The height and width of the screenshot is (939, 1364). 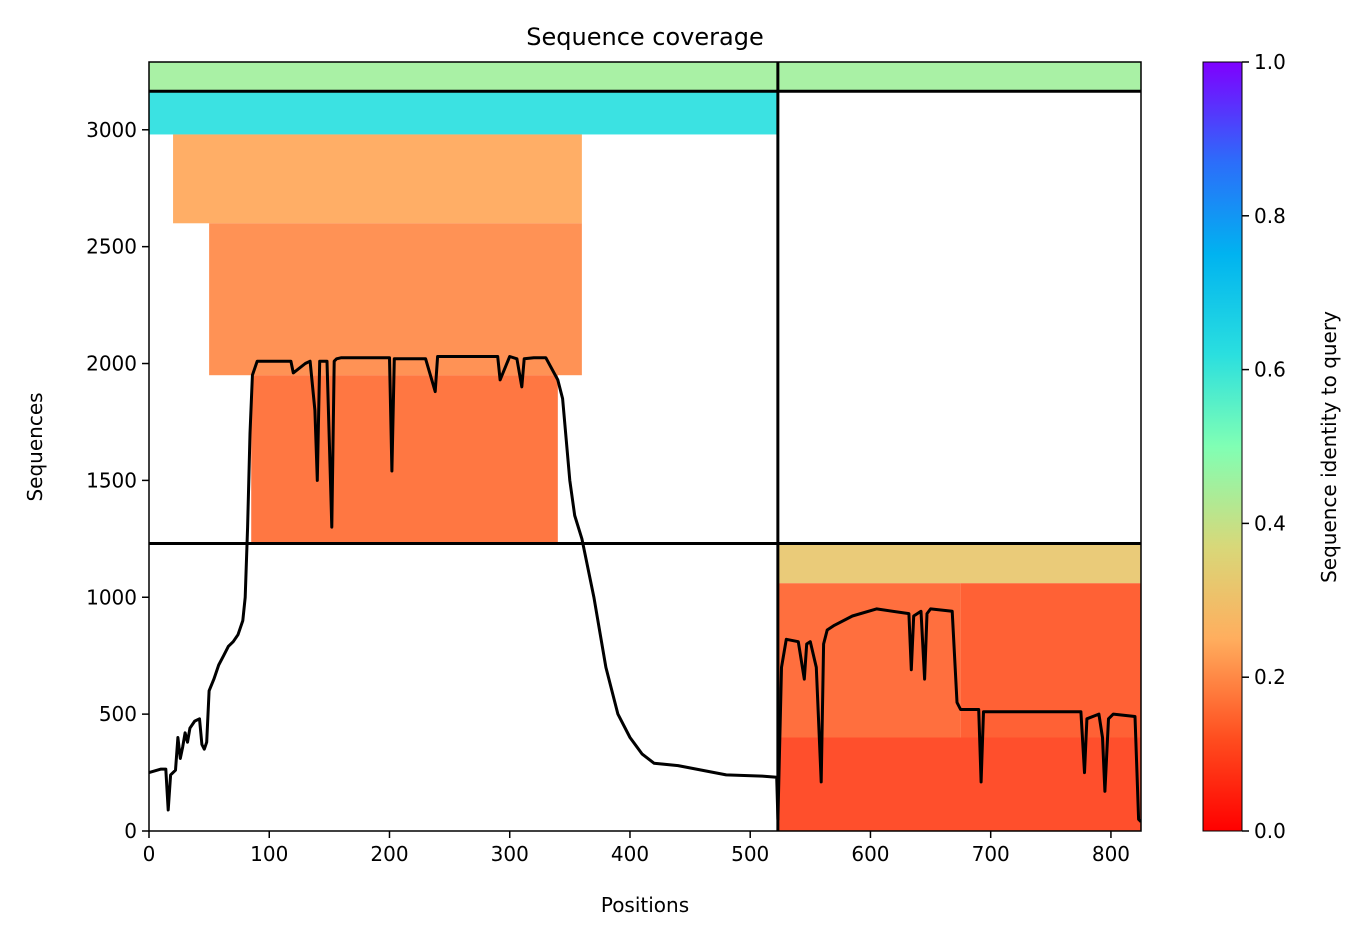 What do you see at coordinates (149, 854) in the screenshot?
I see `x-tick-label: 0` at bounding box center [149, 854].